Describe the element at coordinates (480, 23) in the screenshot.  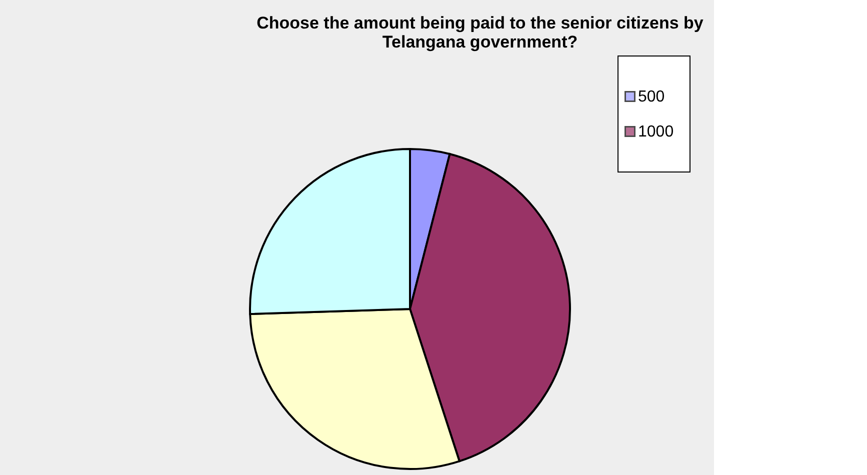
I see `text: Choose the amount being paid to the senior citizens by` at that location.